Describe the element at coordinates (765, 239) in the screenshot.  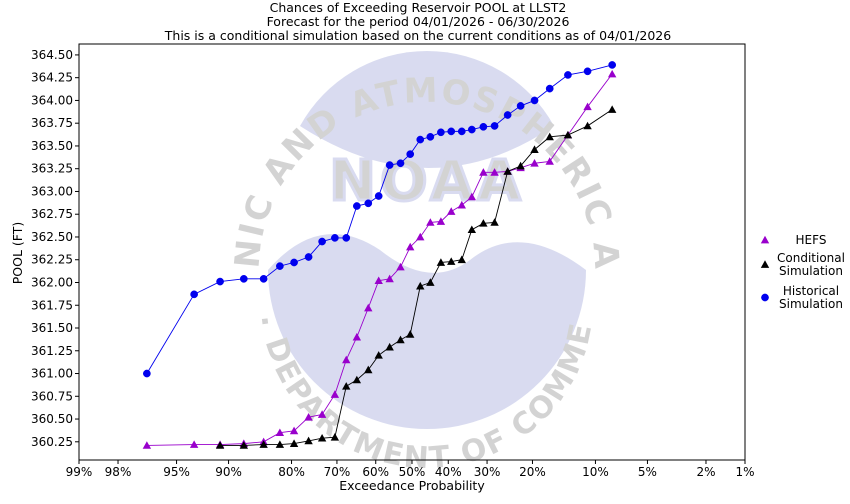
I see `legend-marker-hefs` at that location.